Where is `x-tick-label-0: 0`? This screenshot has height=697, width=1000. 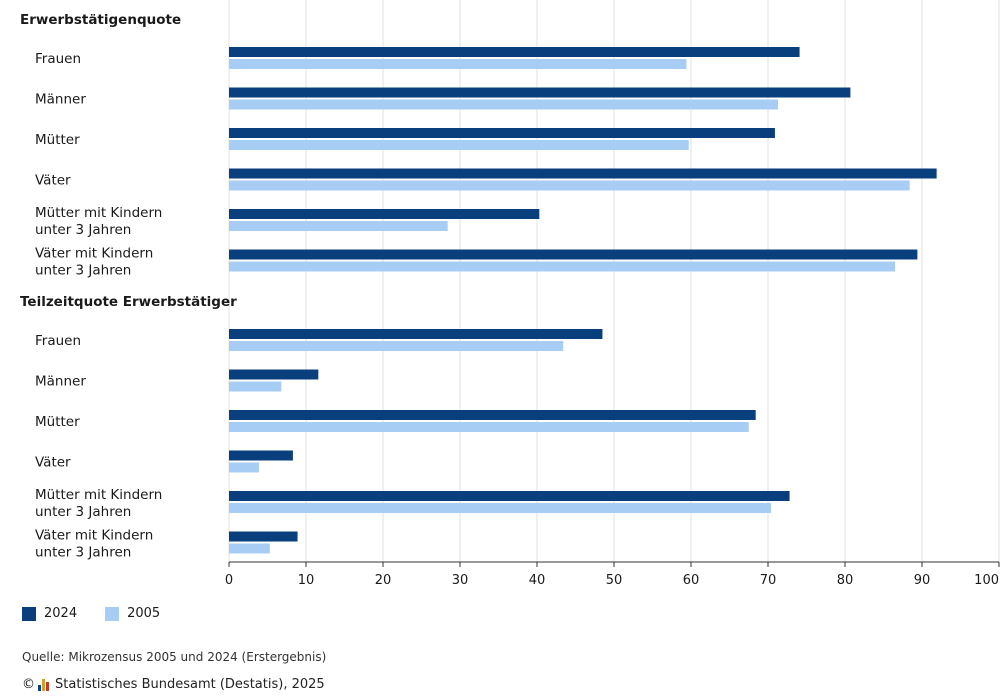
x-tick-label-0: 0 is located at coordinates (229, 580).